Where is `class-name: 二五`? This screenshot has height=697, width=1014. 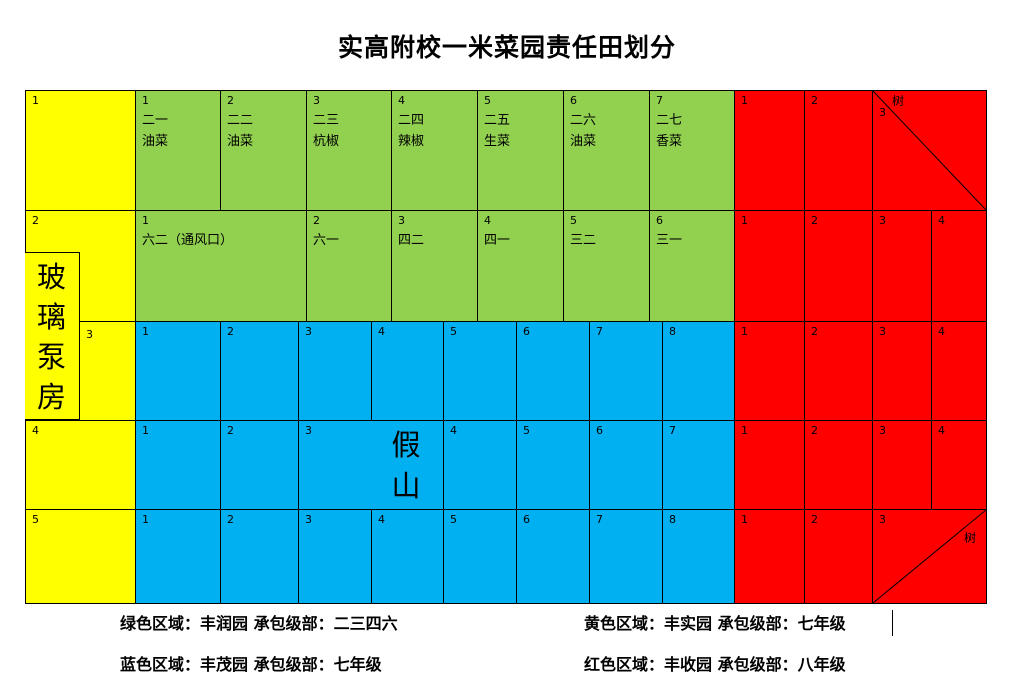 class-name: 二五 is located at coordinates (497, 120).